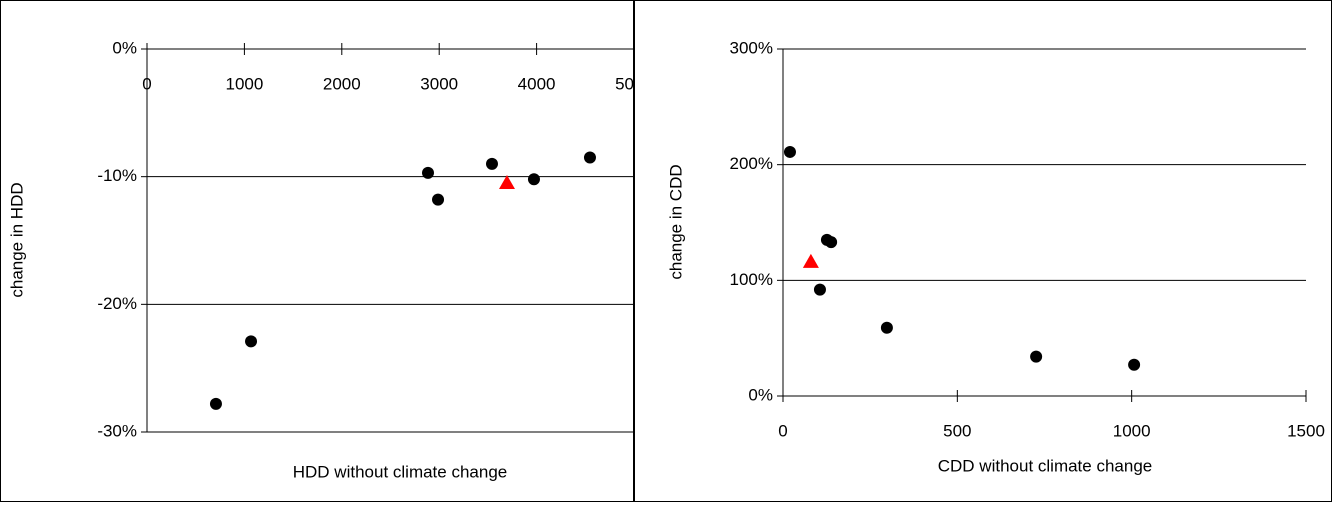 Image resolution: width=1332 pixels, height=507 pixels. I want to click on y-axis-title: change in CDD, so click(675, 221).